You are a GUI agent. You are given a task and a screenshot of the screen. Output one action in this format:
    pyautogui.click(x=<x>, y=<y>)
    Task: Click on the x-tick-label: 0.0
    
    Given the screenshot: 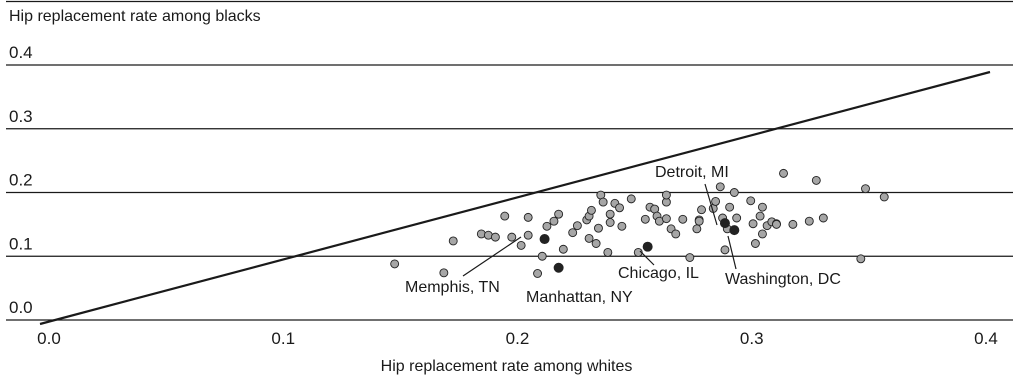 What is the action you would take?
    pyautogui.click(x=49, y=338)
    